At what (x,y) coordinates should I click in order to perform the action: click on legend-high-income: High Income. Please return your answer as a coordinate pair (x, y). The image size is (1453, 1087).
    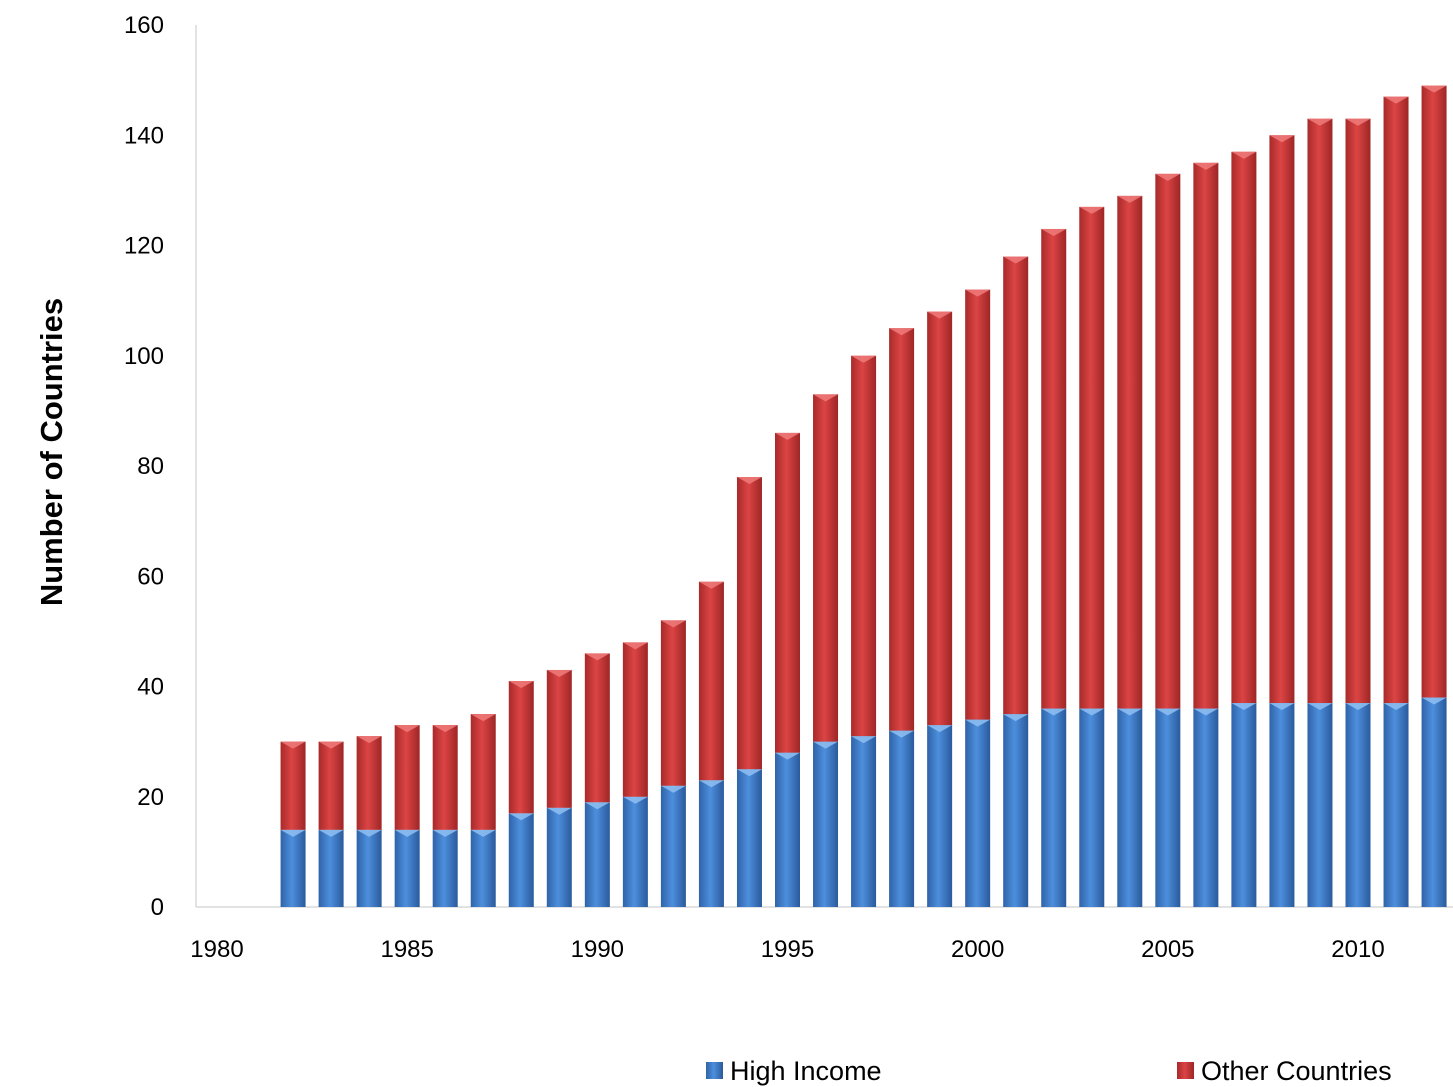
    Looking at the image, I should click on (794, 1071).